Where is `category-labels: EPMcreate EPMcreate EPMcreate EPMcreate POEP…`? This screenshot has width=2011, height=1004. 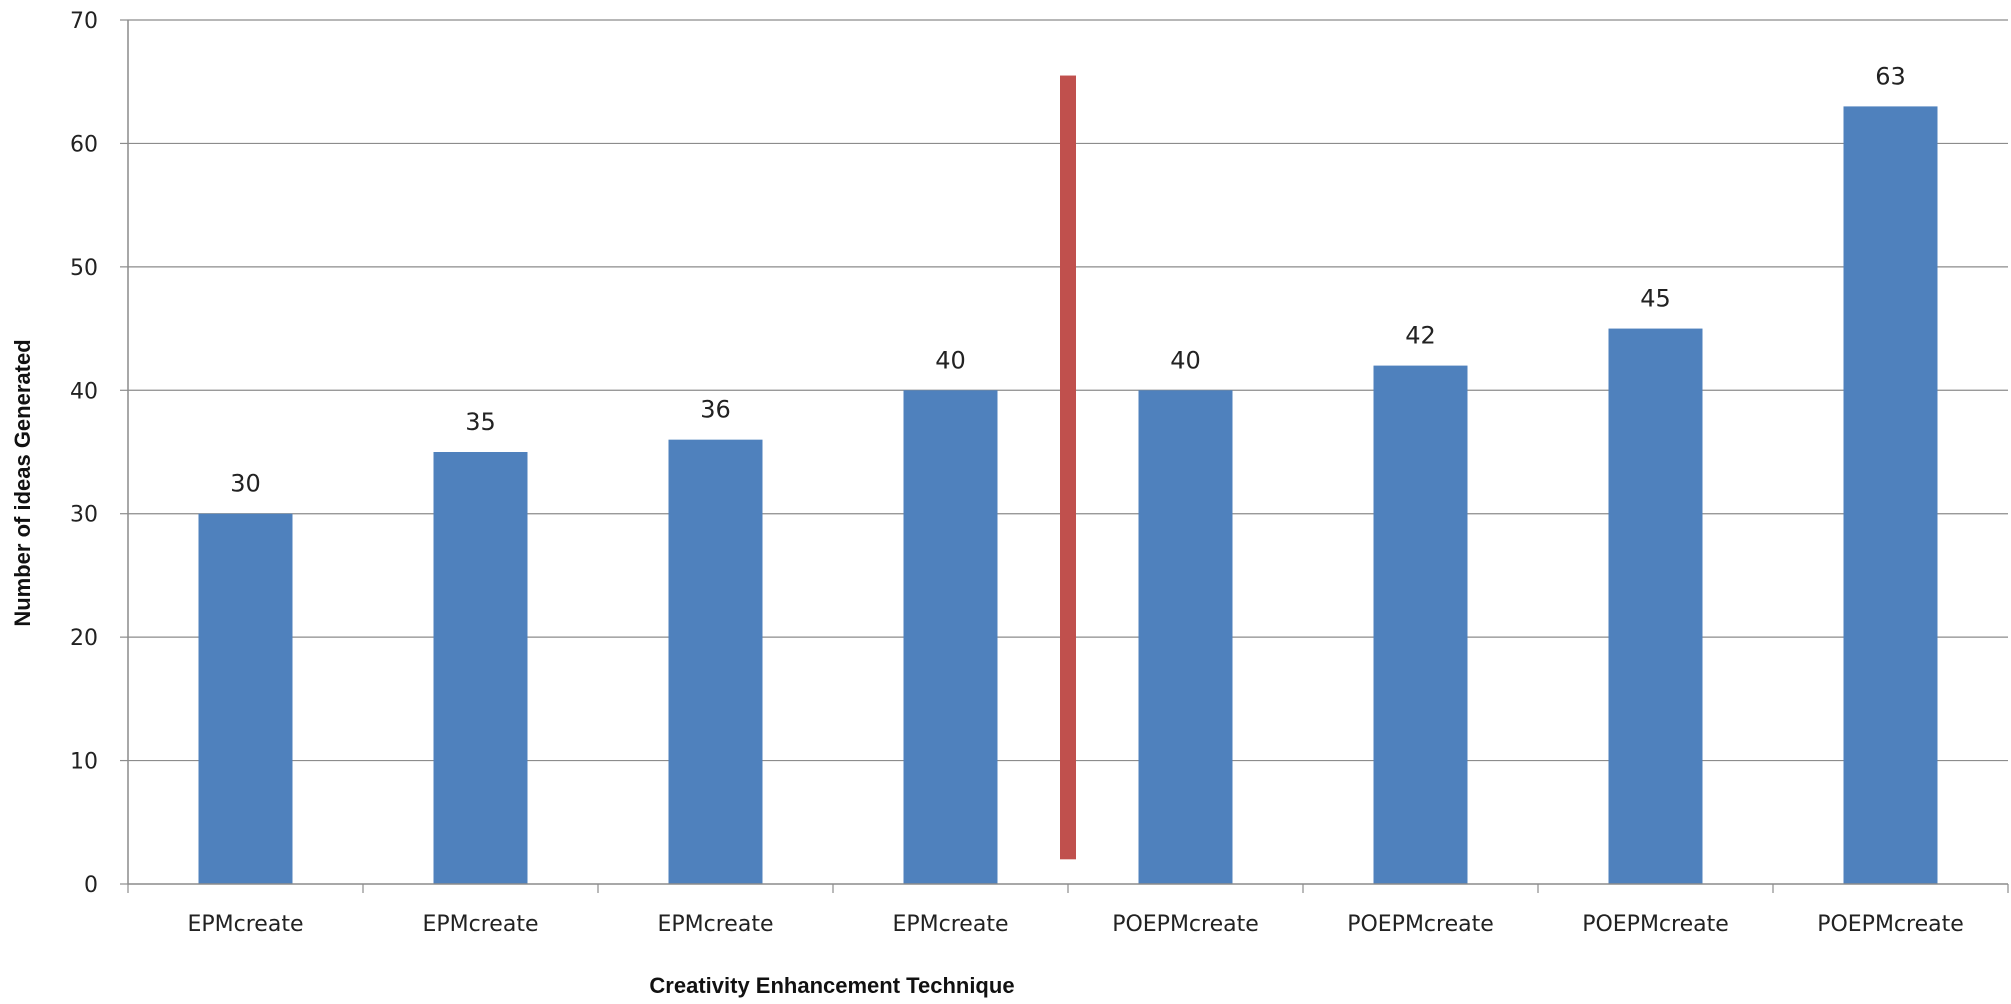
category-labels: EPMcreate EPMcreate EPMcreate EPMcreate POEP… is located at coordinates (1076, 924).